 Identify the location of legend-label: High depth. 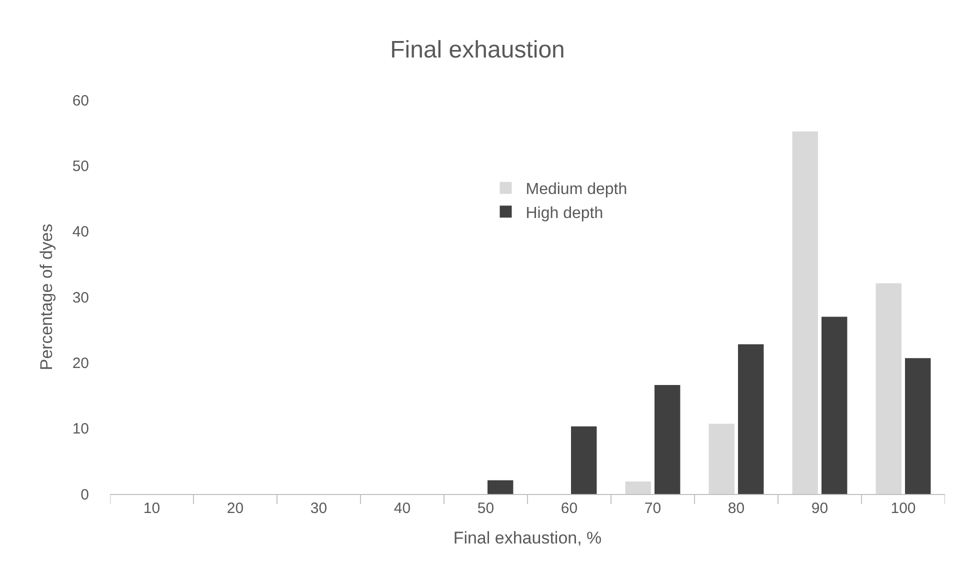
(565, 213).